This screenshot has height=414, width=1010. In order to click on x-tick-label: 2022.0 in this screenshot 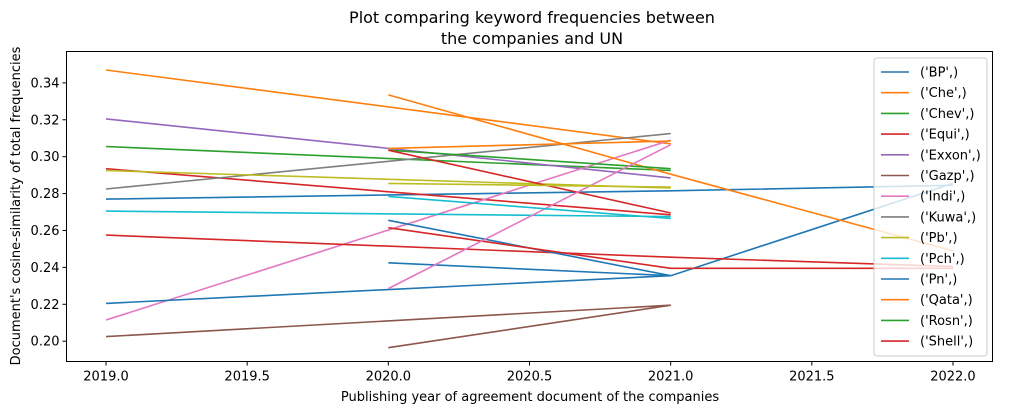, I will do `click(953, 377)`.